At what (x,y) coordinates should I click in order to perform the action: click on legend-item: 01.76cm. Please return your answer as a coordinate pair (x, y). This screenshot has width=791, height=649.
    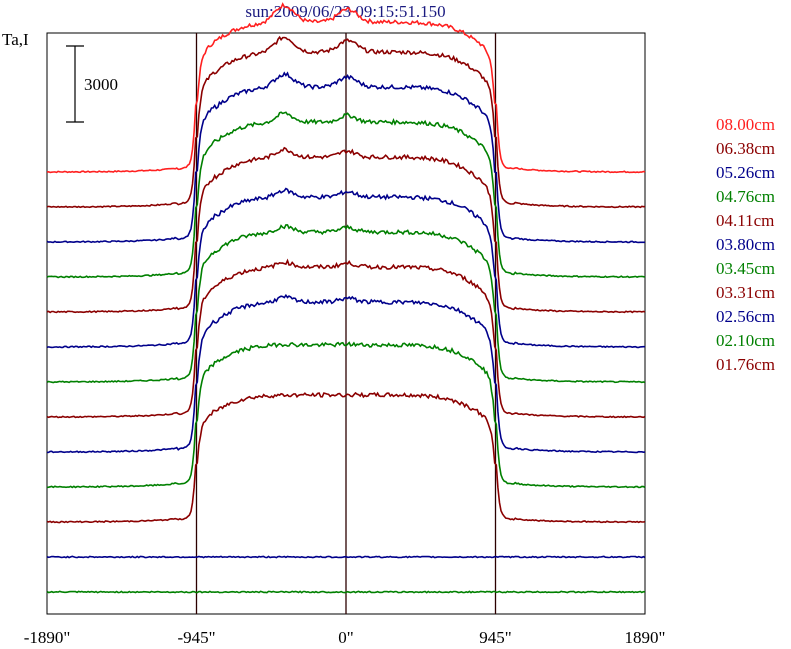
    Looking at the image, I should click on (746, 364).